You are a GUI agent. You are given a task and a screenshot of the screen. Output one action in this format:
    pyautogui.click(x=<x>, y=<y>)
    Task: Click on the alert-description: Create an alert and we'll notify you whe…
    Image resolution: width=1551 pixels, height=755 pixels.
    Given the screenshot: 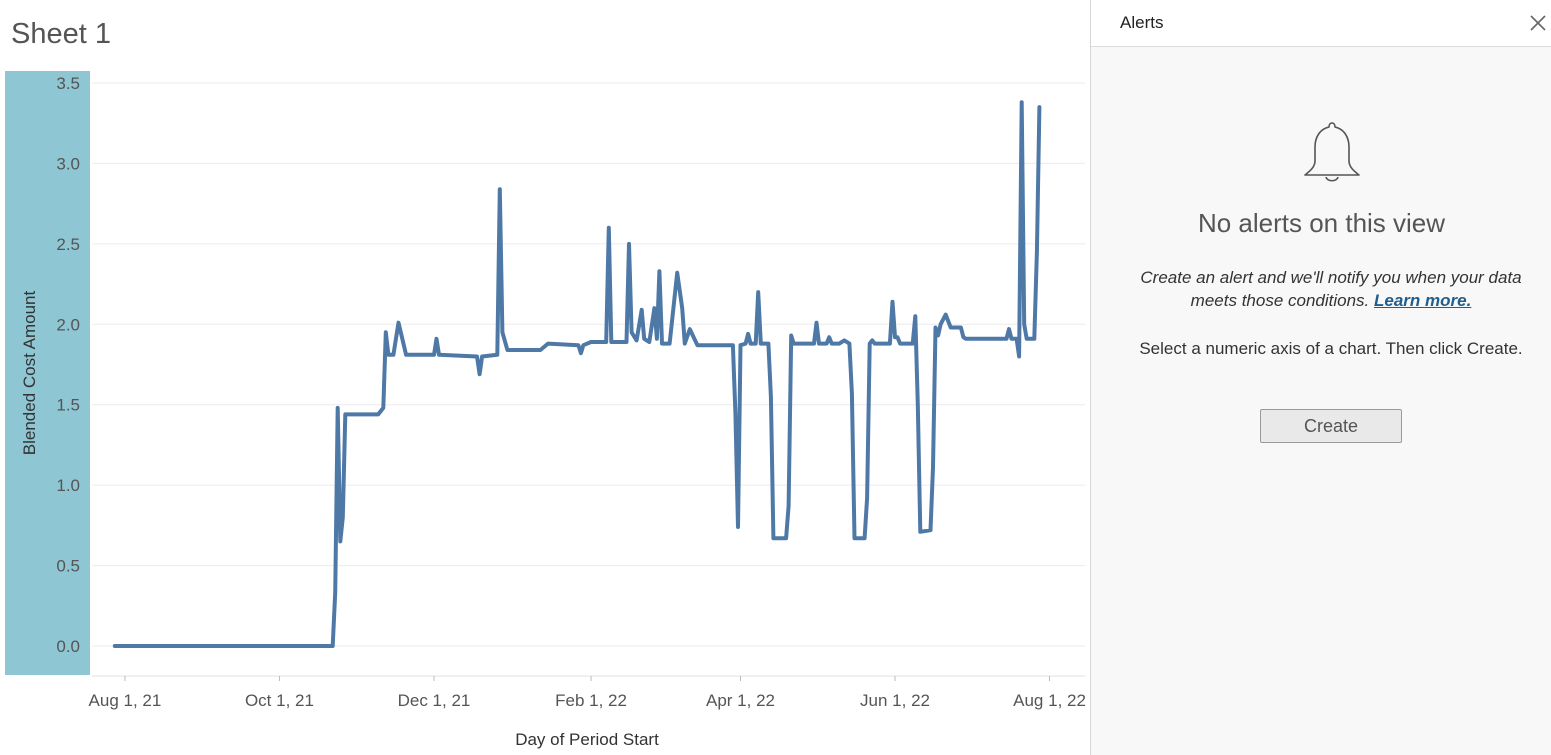 What is the action you would take?
    pyautogui.click(x=1331, y=289)
    